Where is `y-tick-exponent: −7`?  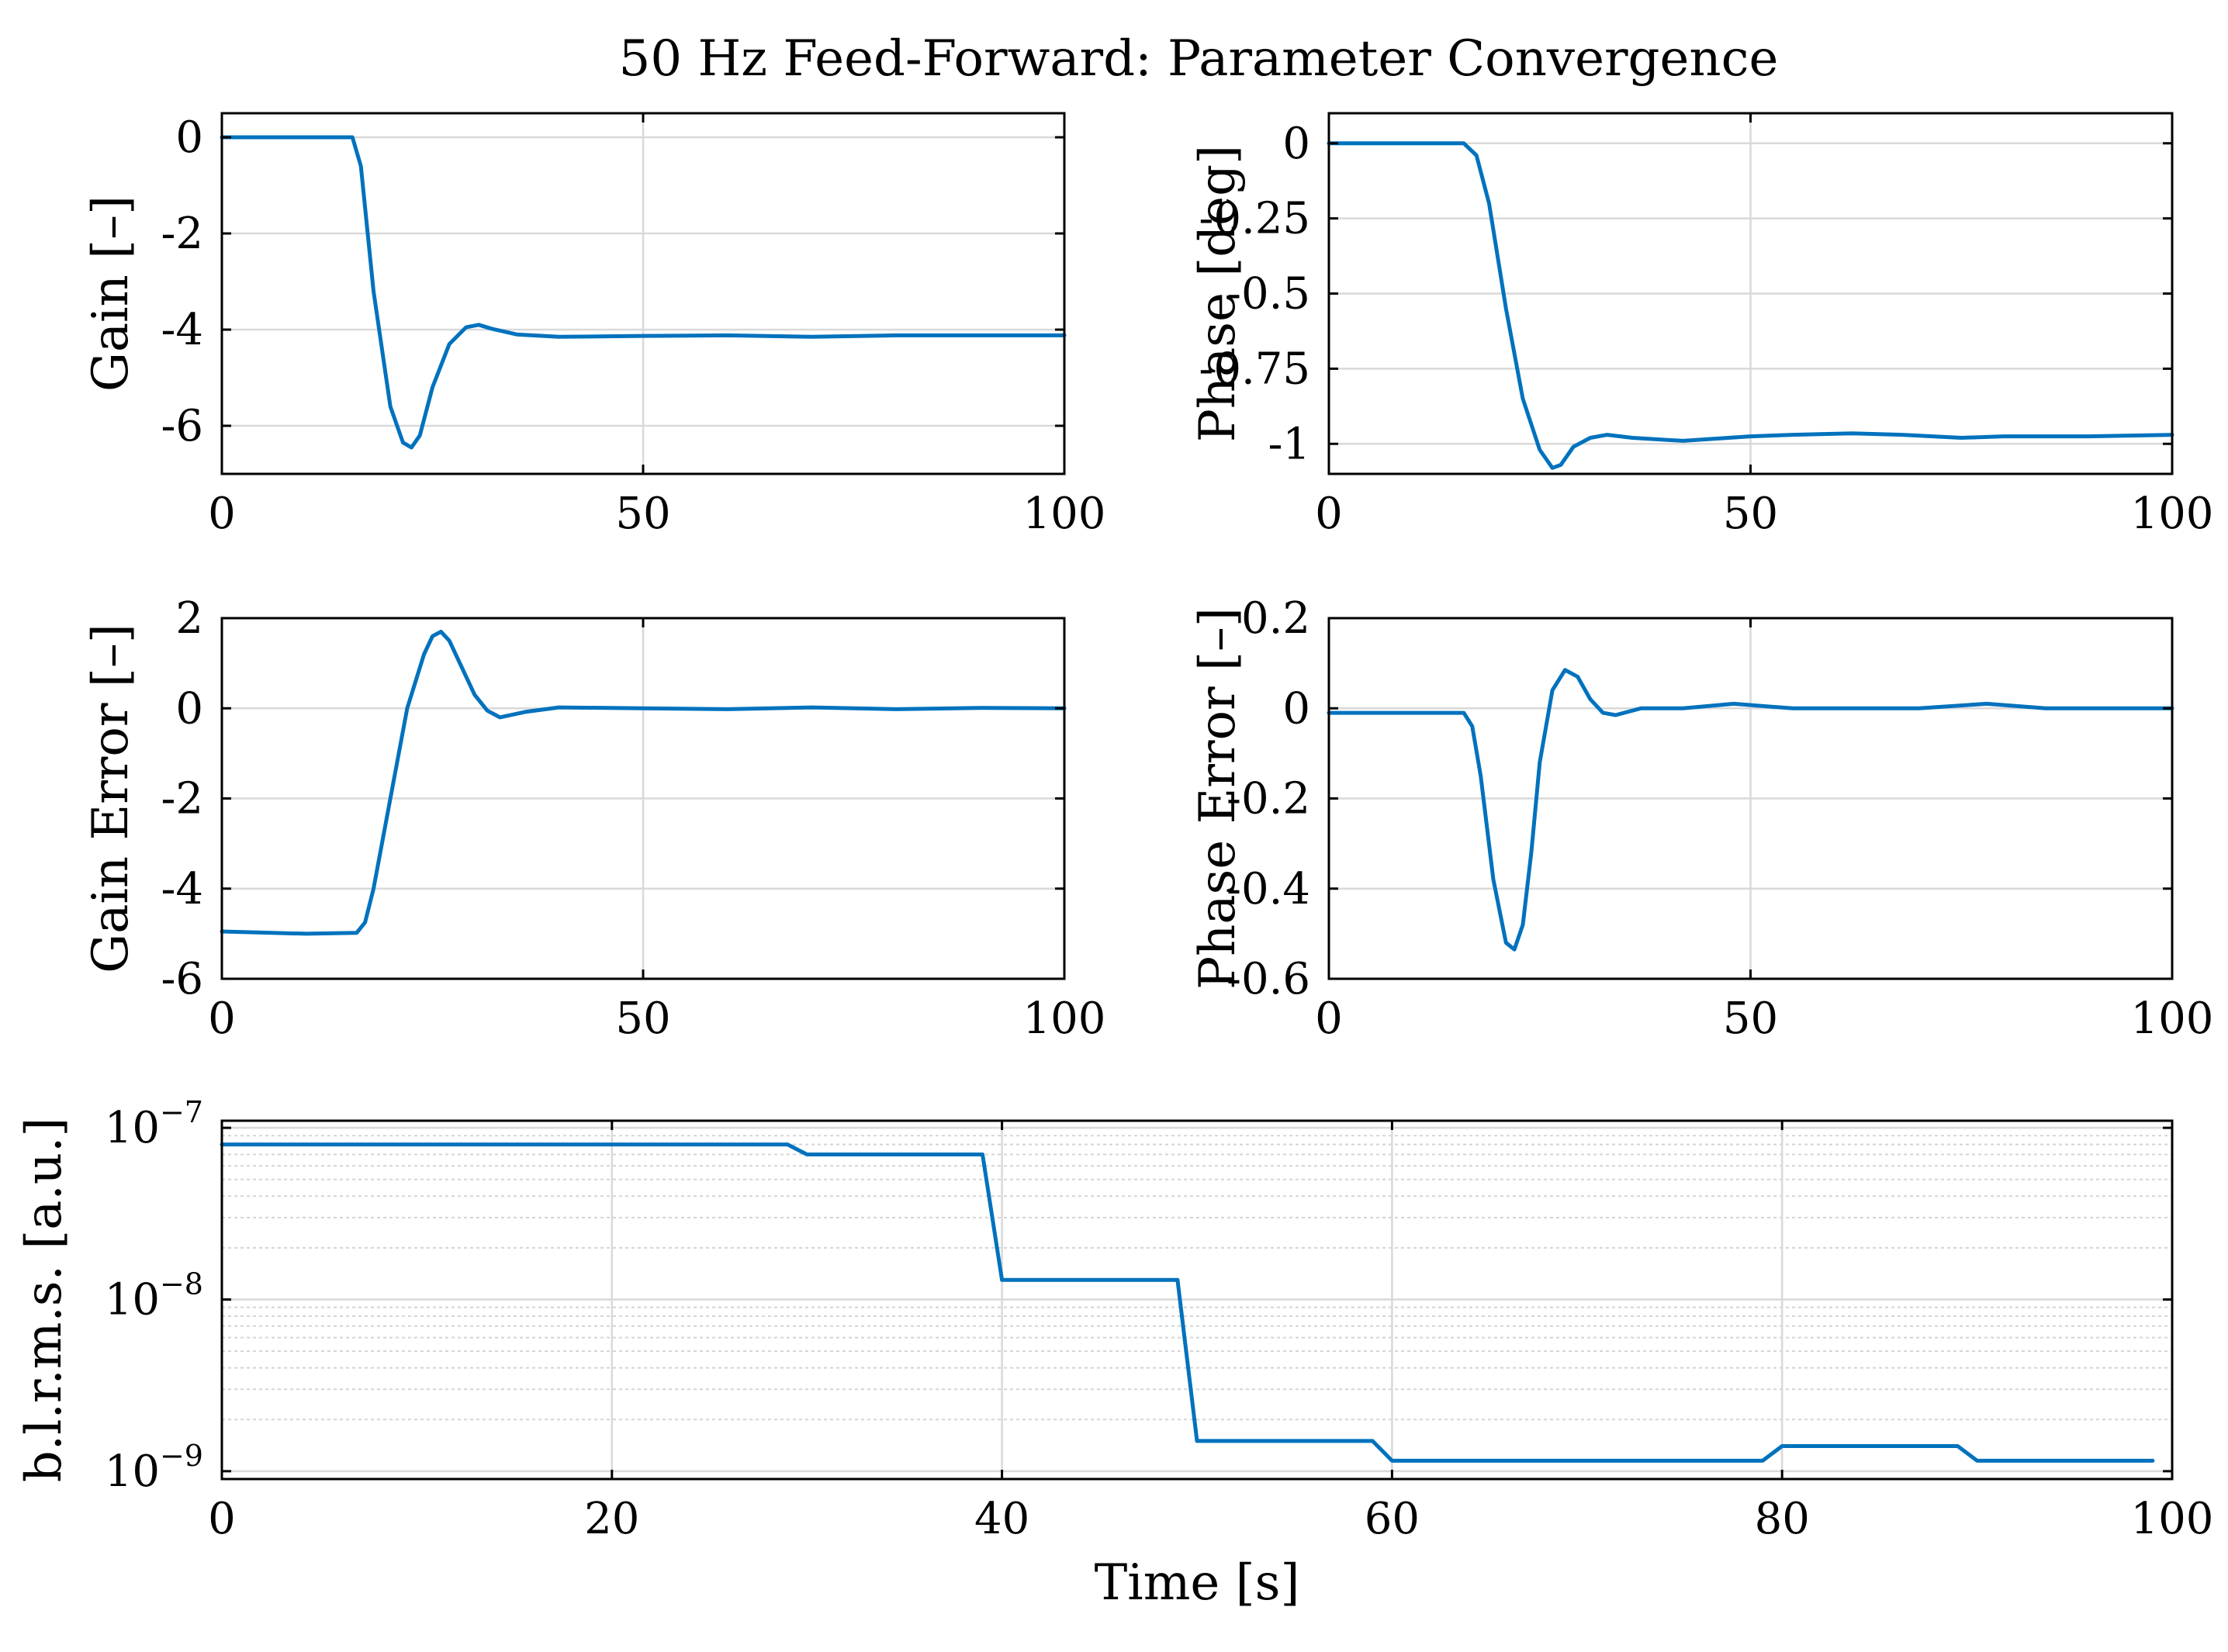
y-tick-exponent: −7 is located at coordinates (181, 1112).